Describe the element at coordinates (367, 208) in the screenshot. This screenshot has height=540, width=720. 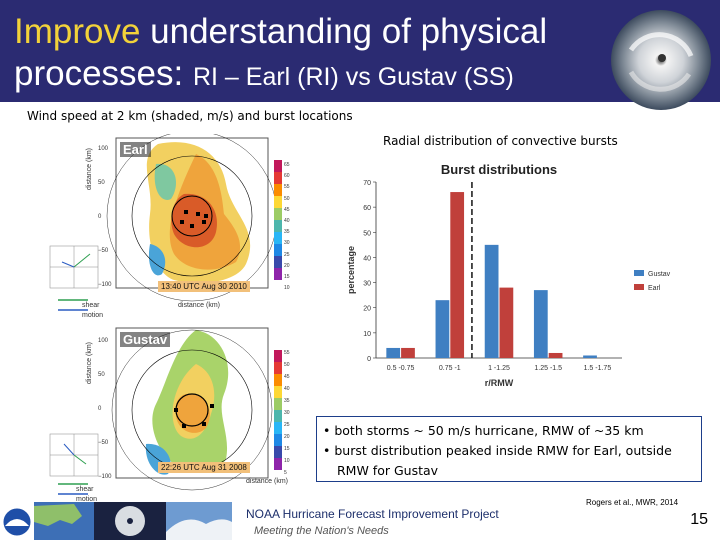
I see `y-tick-label: 60` at that location.